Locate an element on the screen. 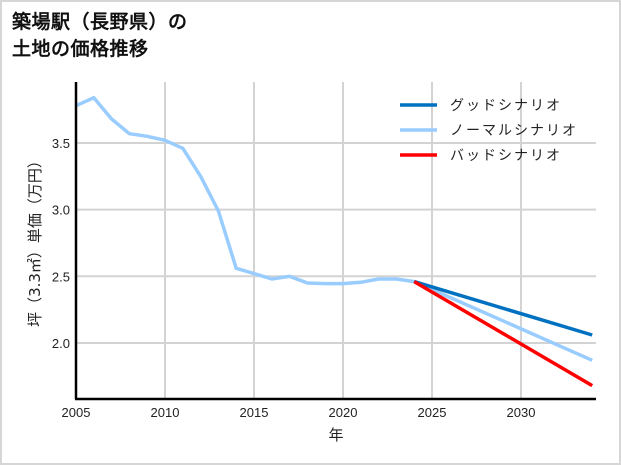  x-tick-label: 2005 is located at coordinates (76, 412).